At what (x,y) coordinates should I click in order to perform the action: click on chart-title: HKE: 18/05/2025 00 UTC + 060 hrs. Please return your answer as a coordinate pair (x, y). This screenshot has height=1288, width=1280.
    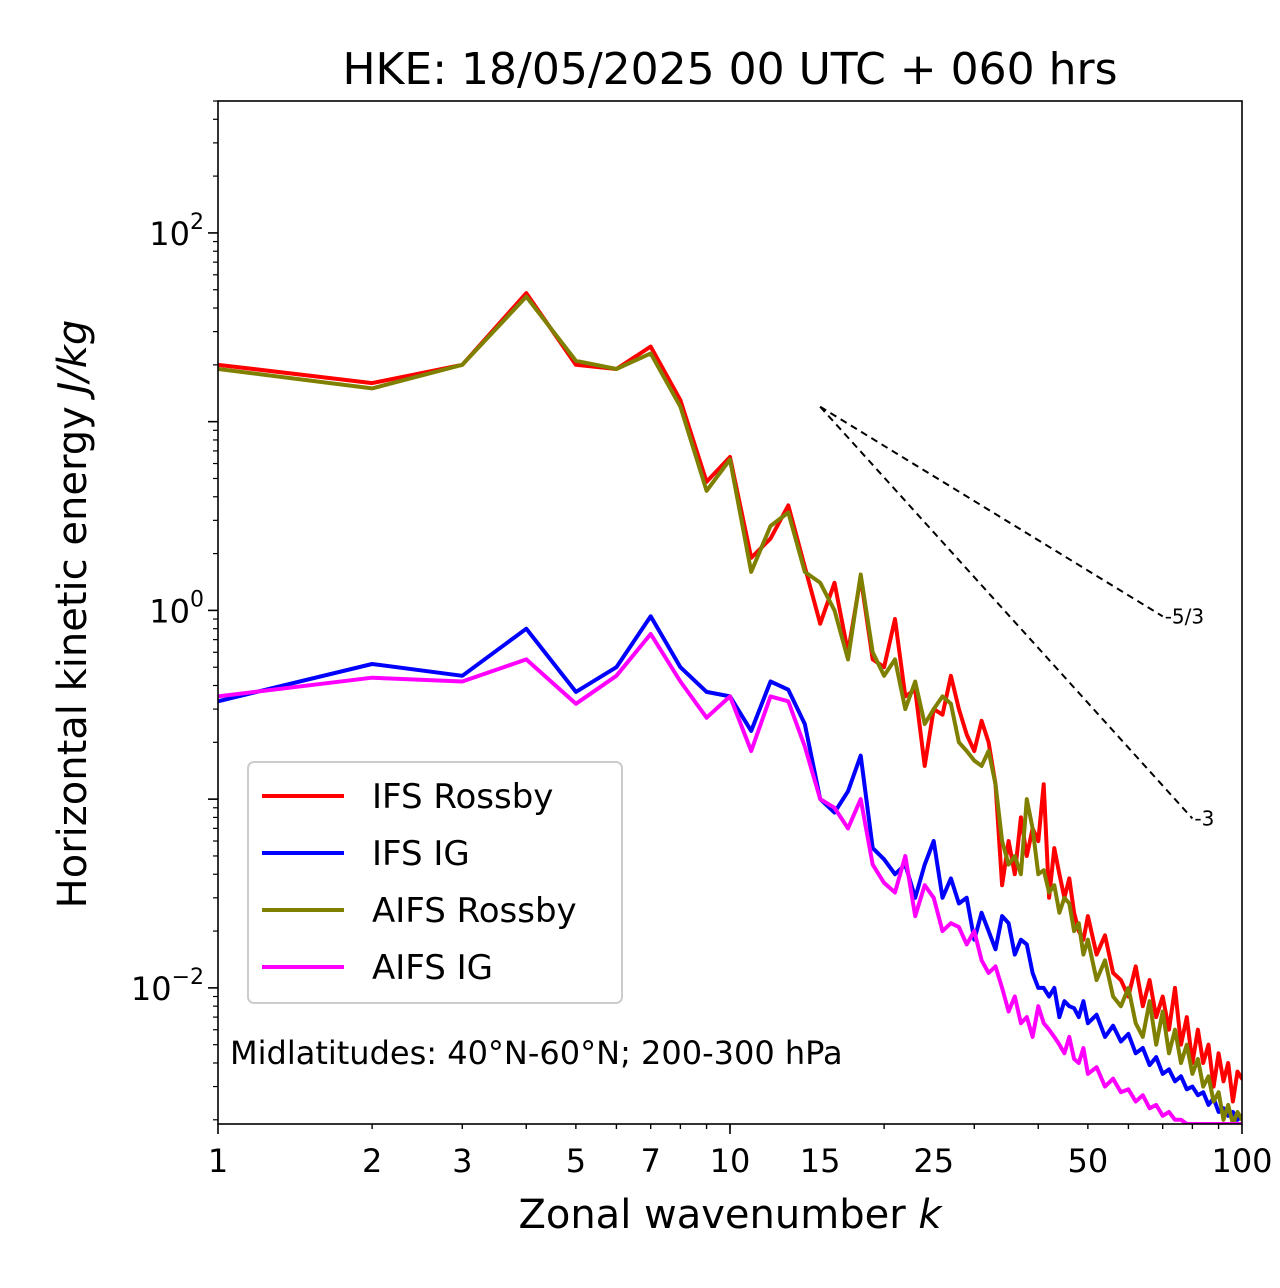
    Looking at the image, I should click on (729, 69).